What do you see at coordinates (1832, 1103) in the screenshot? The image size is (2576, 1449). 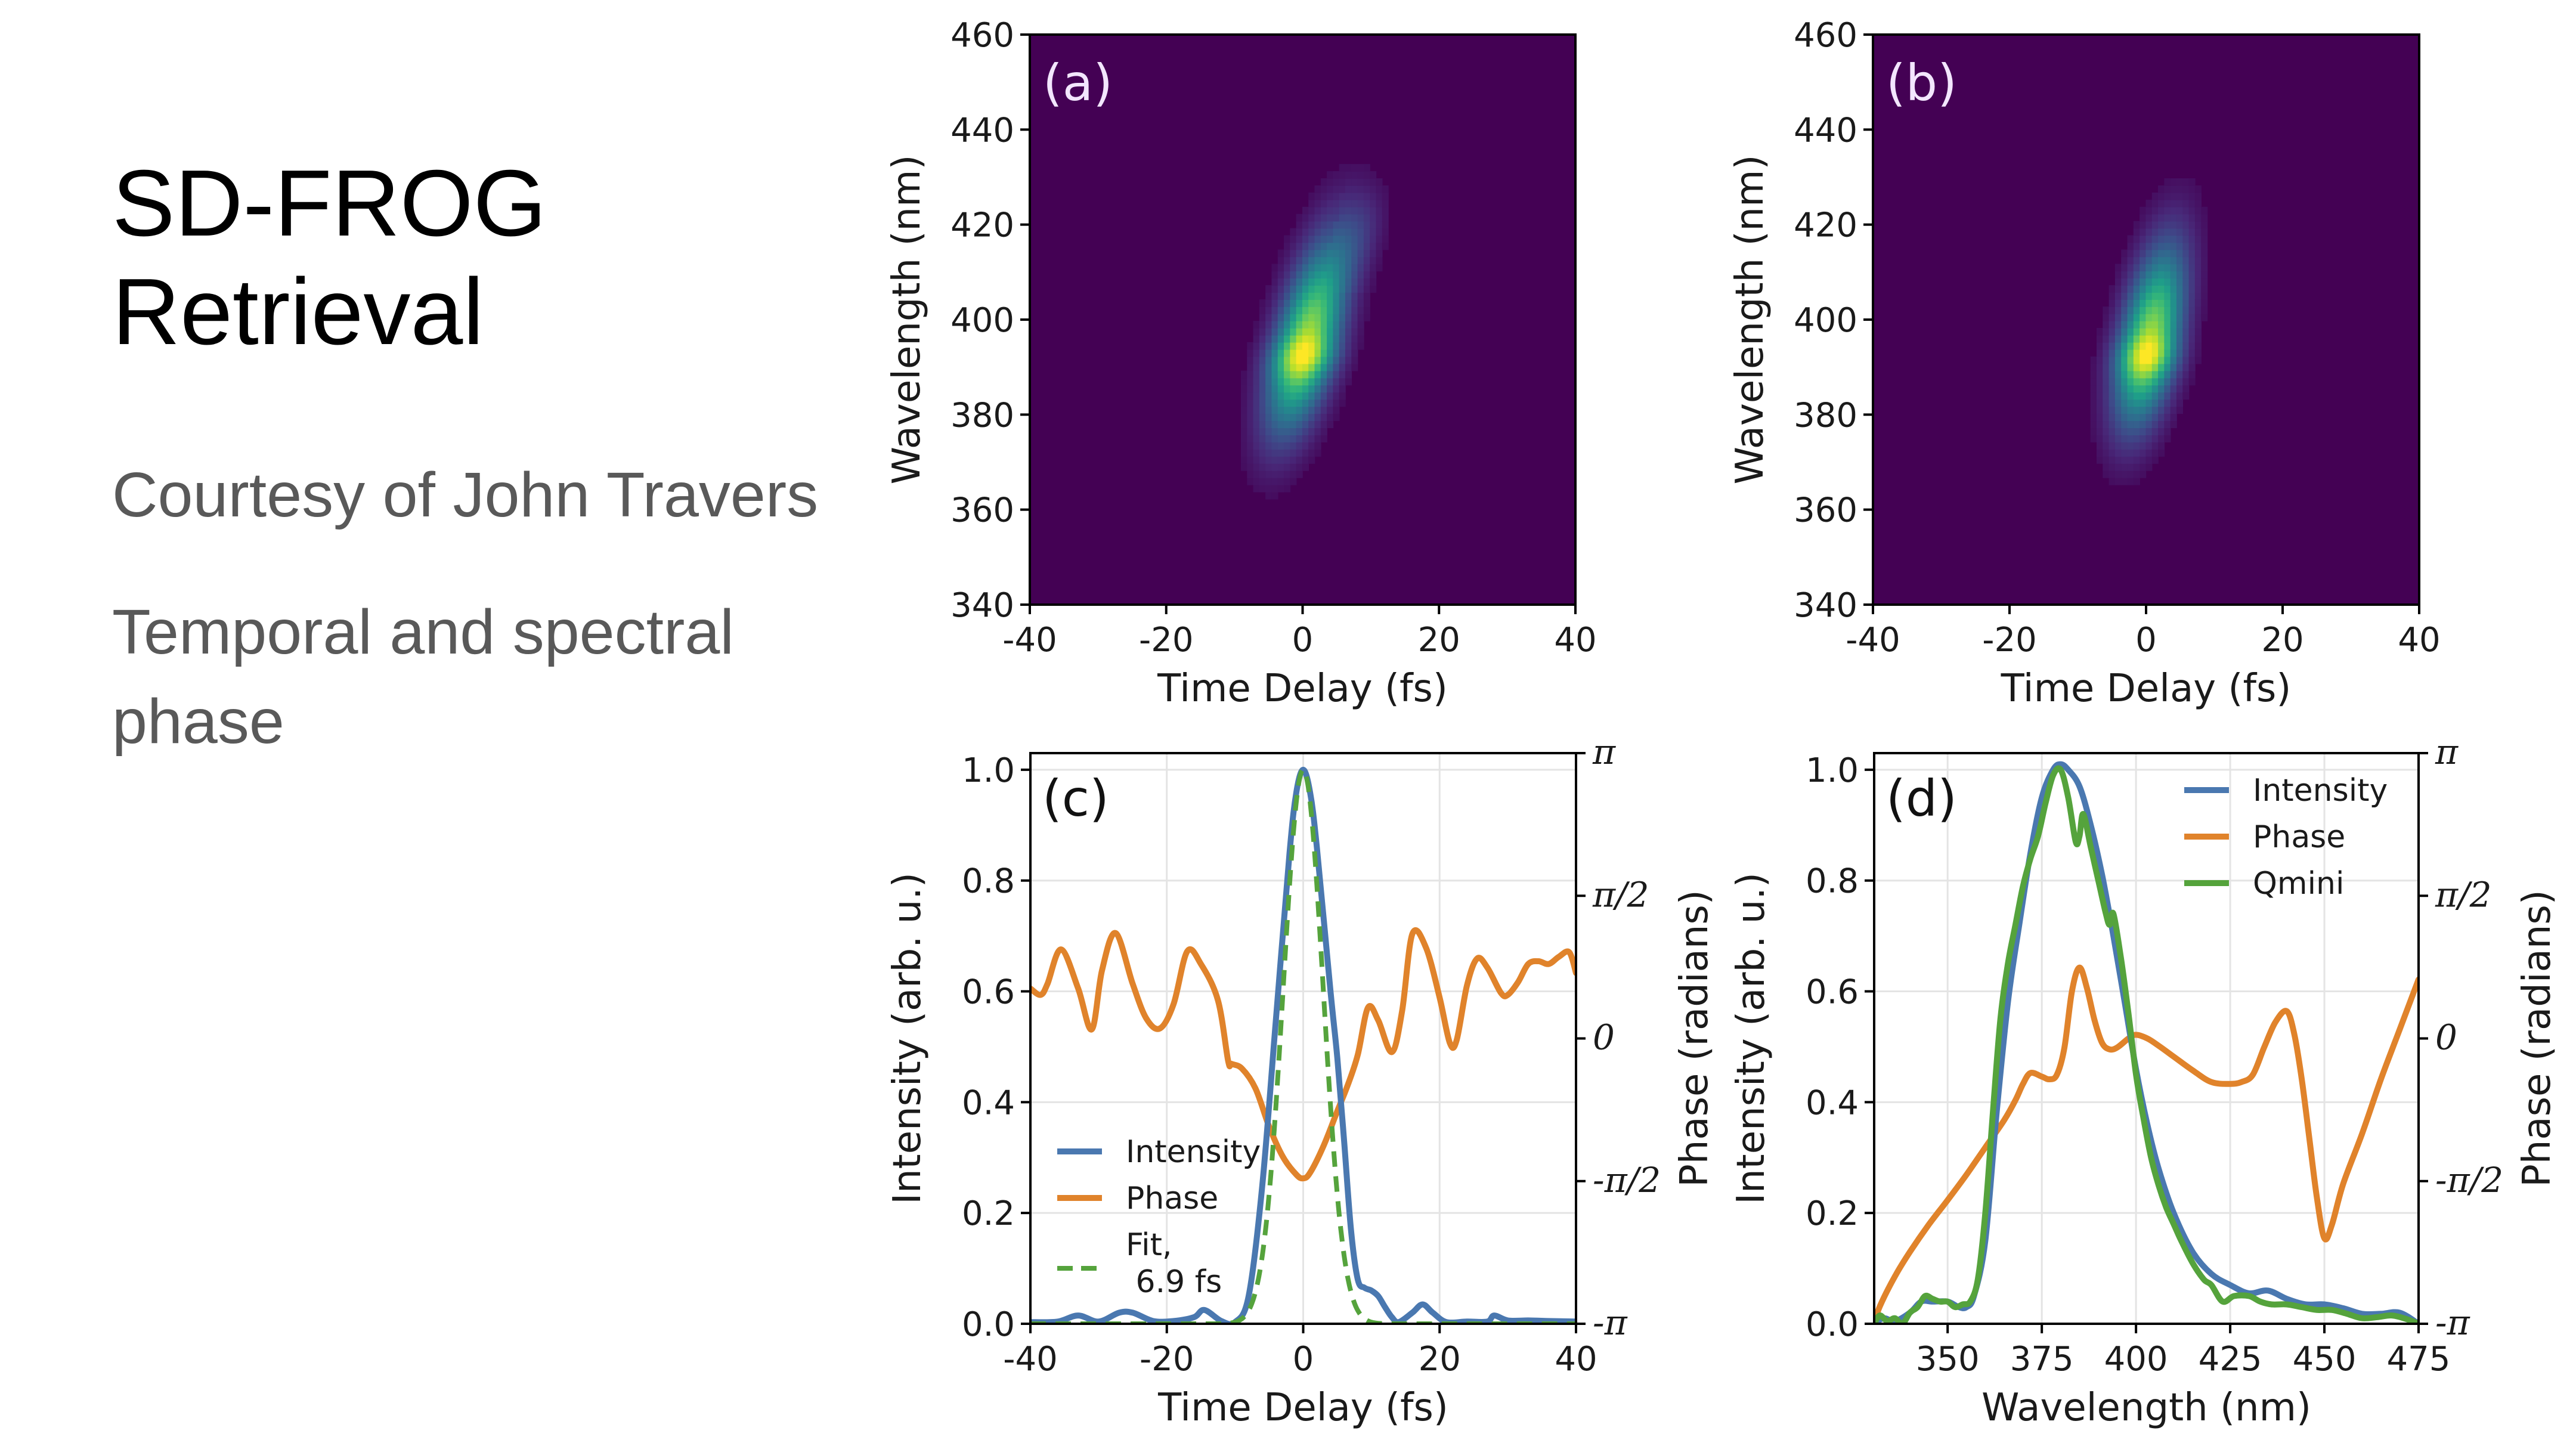 I see `y-tick-label: 0.4` at bounding box center [1832, 1103].